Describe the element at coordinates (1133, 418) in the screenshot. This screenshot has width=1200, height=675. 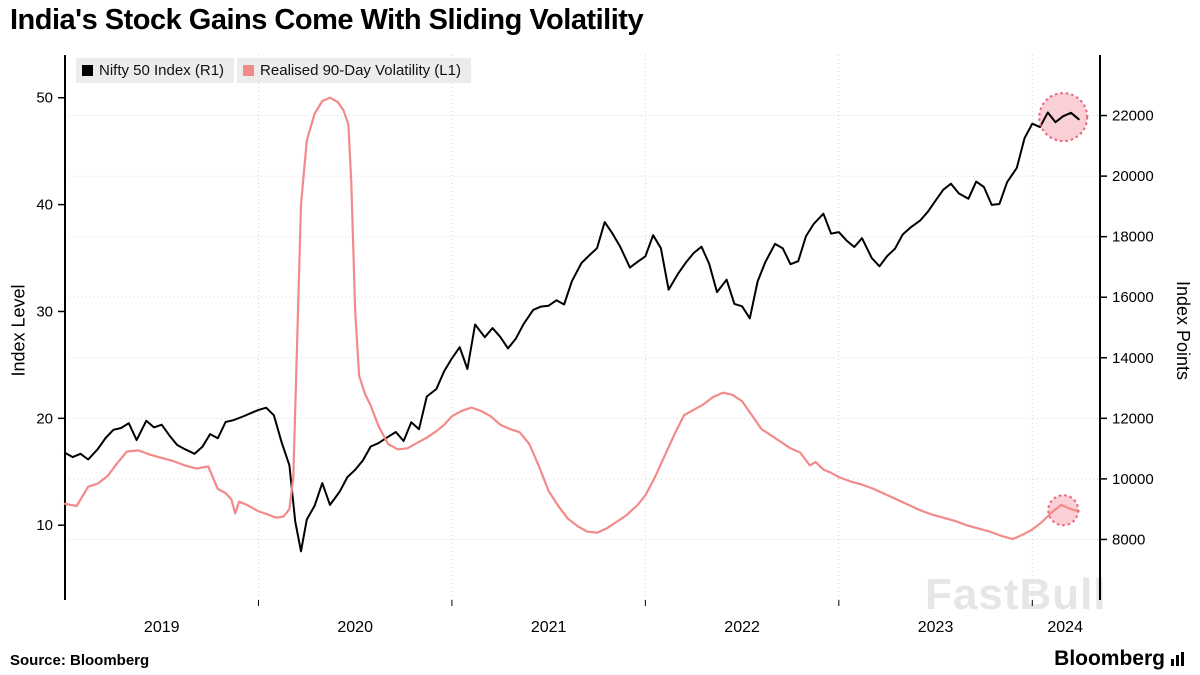
I see `right-axis-tick-label: 12000` at that location.